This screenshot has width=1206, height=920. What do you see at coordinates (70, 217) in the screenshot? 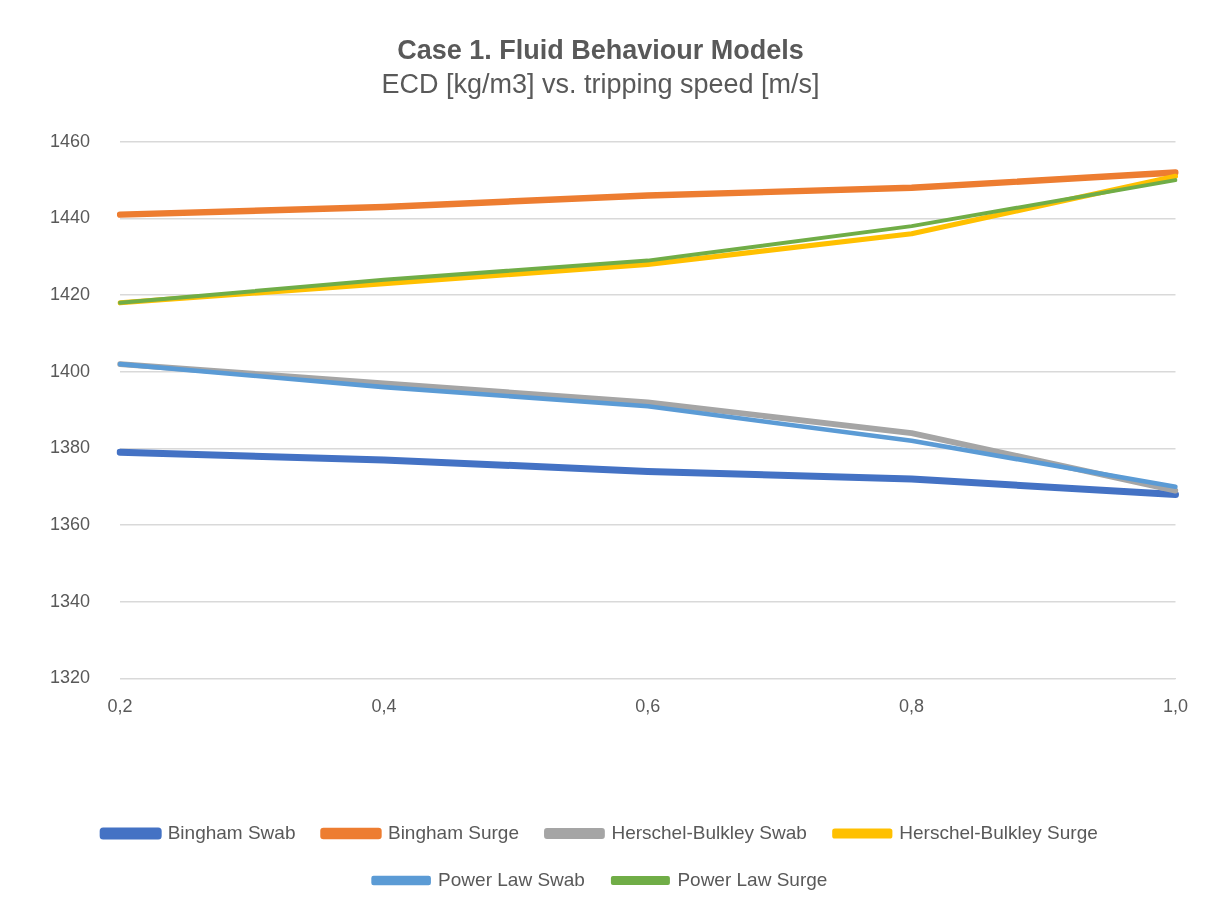
I see `y-tick-label: 1440` at bounding box center [70, 217].